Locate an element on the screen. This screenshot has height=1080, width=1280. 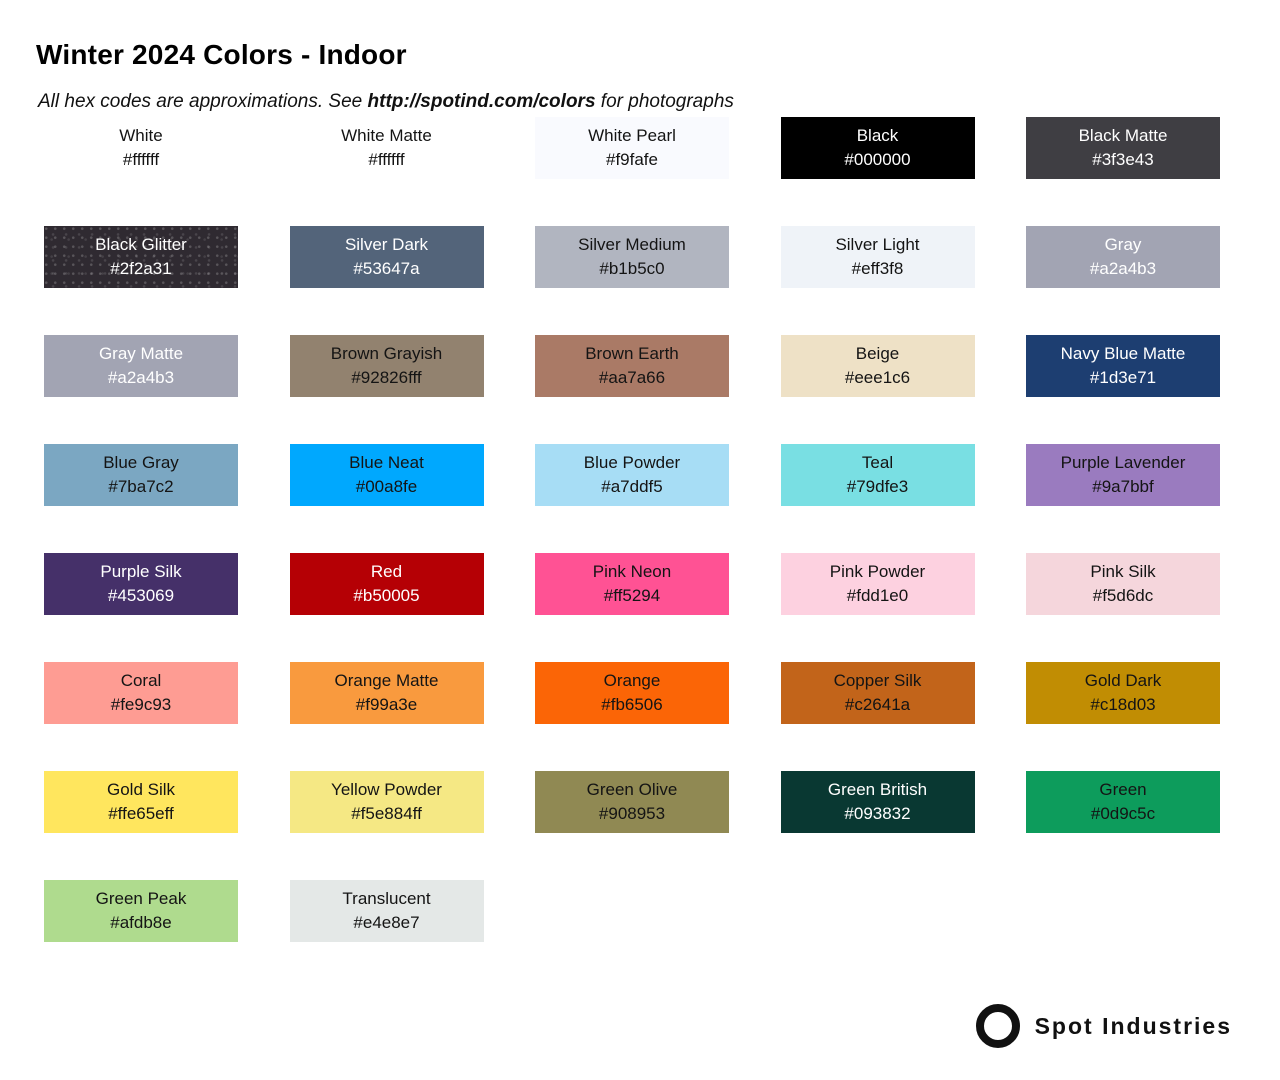
color-swatch: Brown Grayish #92826fff is located at coordinates (386, 366).